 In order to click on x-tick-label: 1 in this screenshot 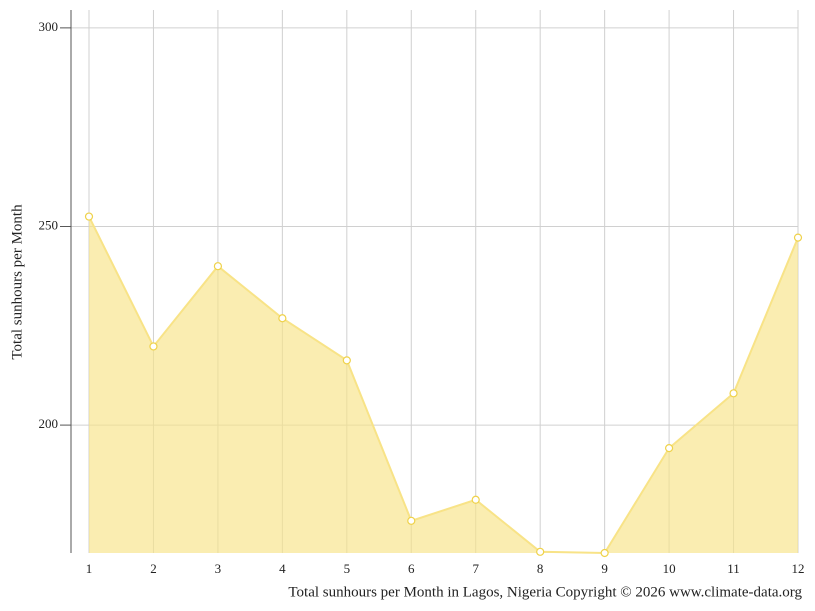, I will do `click(89, 568)`.